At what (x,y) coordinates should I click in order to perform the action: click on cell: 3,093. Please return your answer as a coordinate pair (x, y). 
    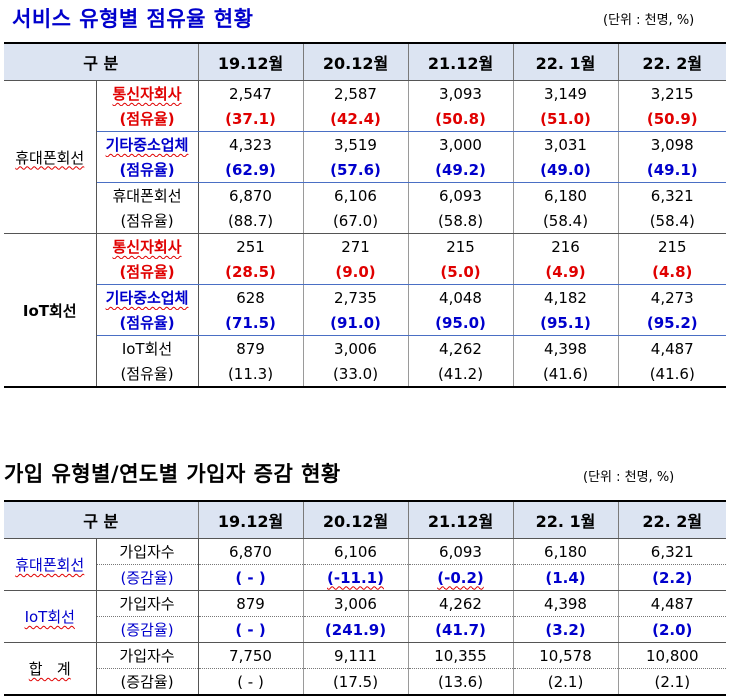
    Looking at the image, I should click on (460, 93).